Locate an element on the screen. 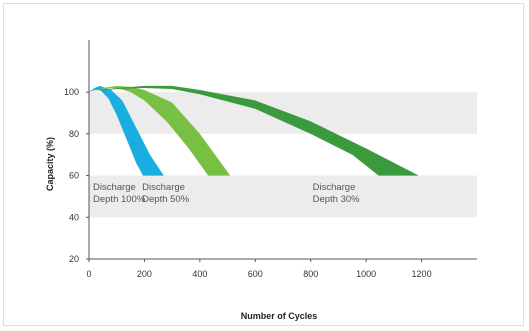  annotation-2: Discharge Depth 30% is located at coordinates (337, 193).